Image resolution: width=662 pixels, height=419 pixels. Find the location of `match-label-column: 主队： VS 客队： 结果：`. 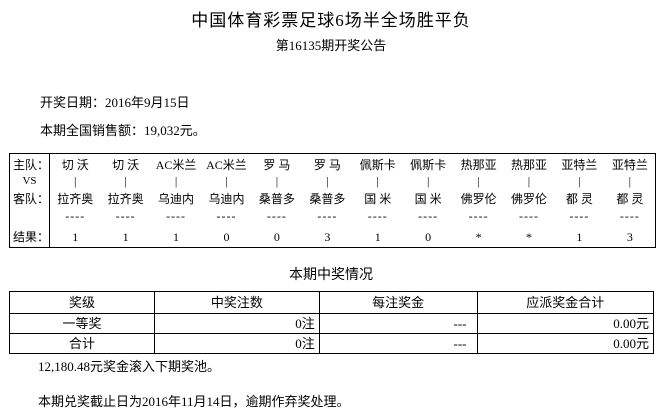

match-label-column: 主队： VS 客队： 结果： is located at coordinates (30, 200).